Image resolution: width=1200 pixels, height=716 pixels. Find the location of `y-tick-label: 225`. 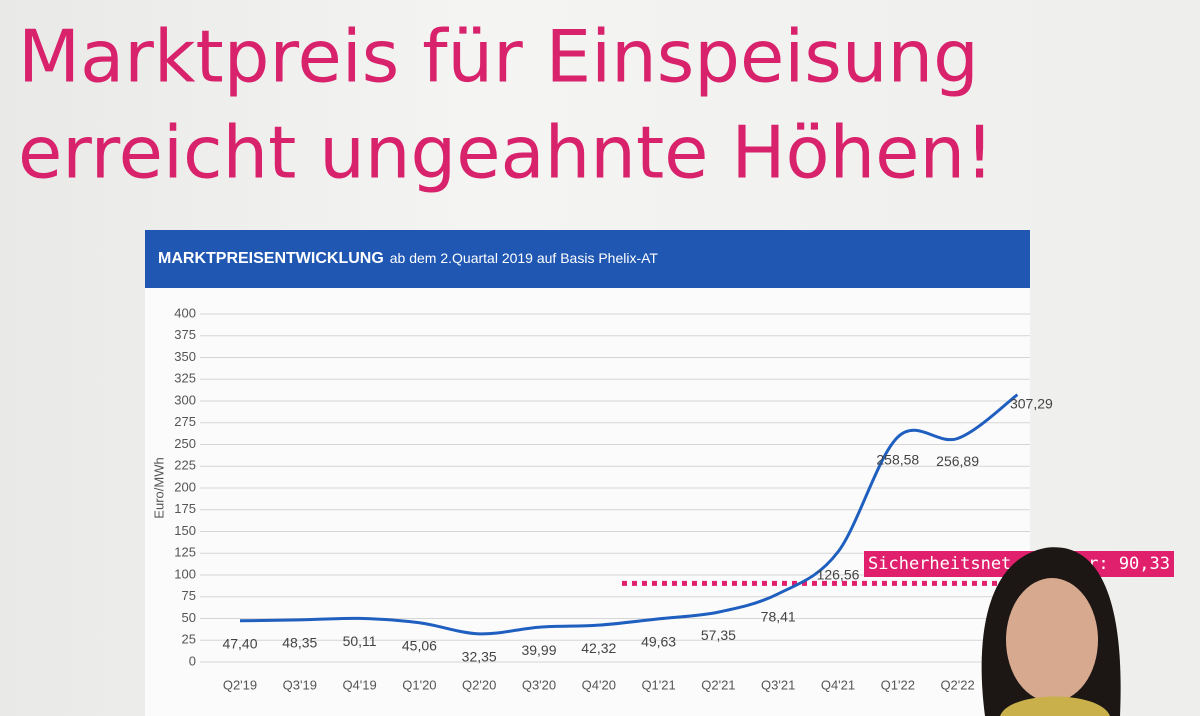

y-tick-label: 225 is located at coordinates (185, 465).